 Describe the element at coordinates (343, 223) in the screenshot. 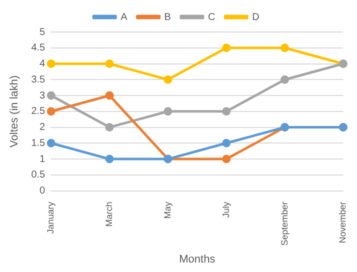

I see `x-tick-label: November` at that location.